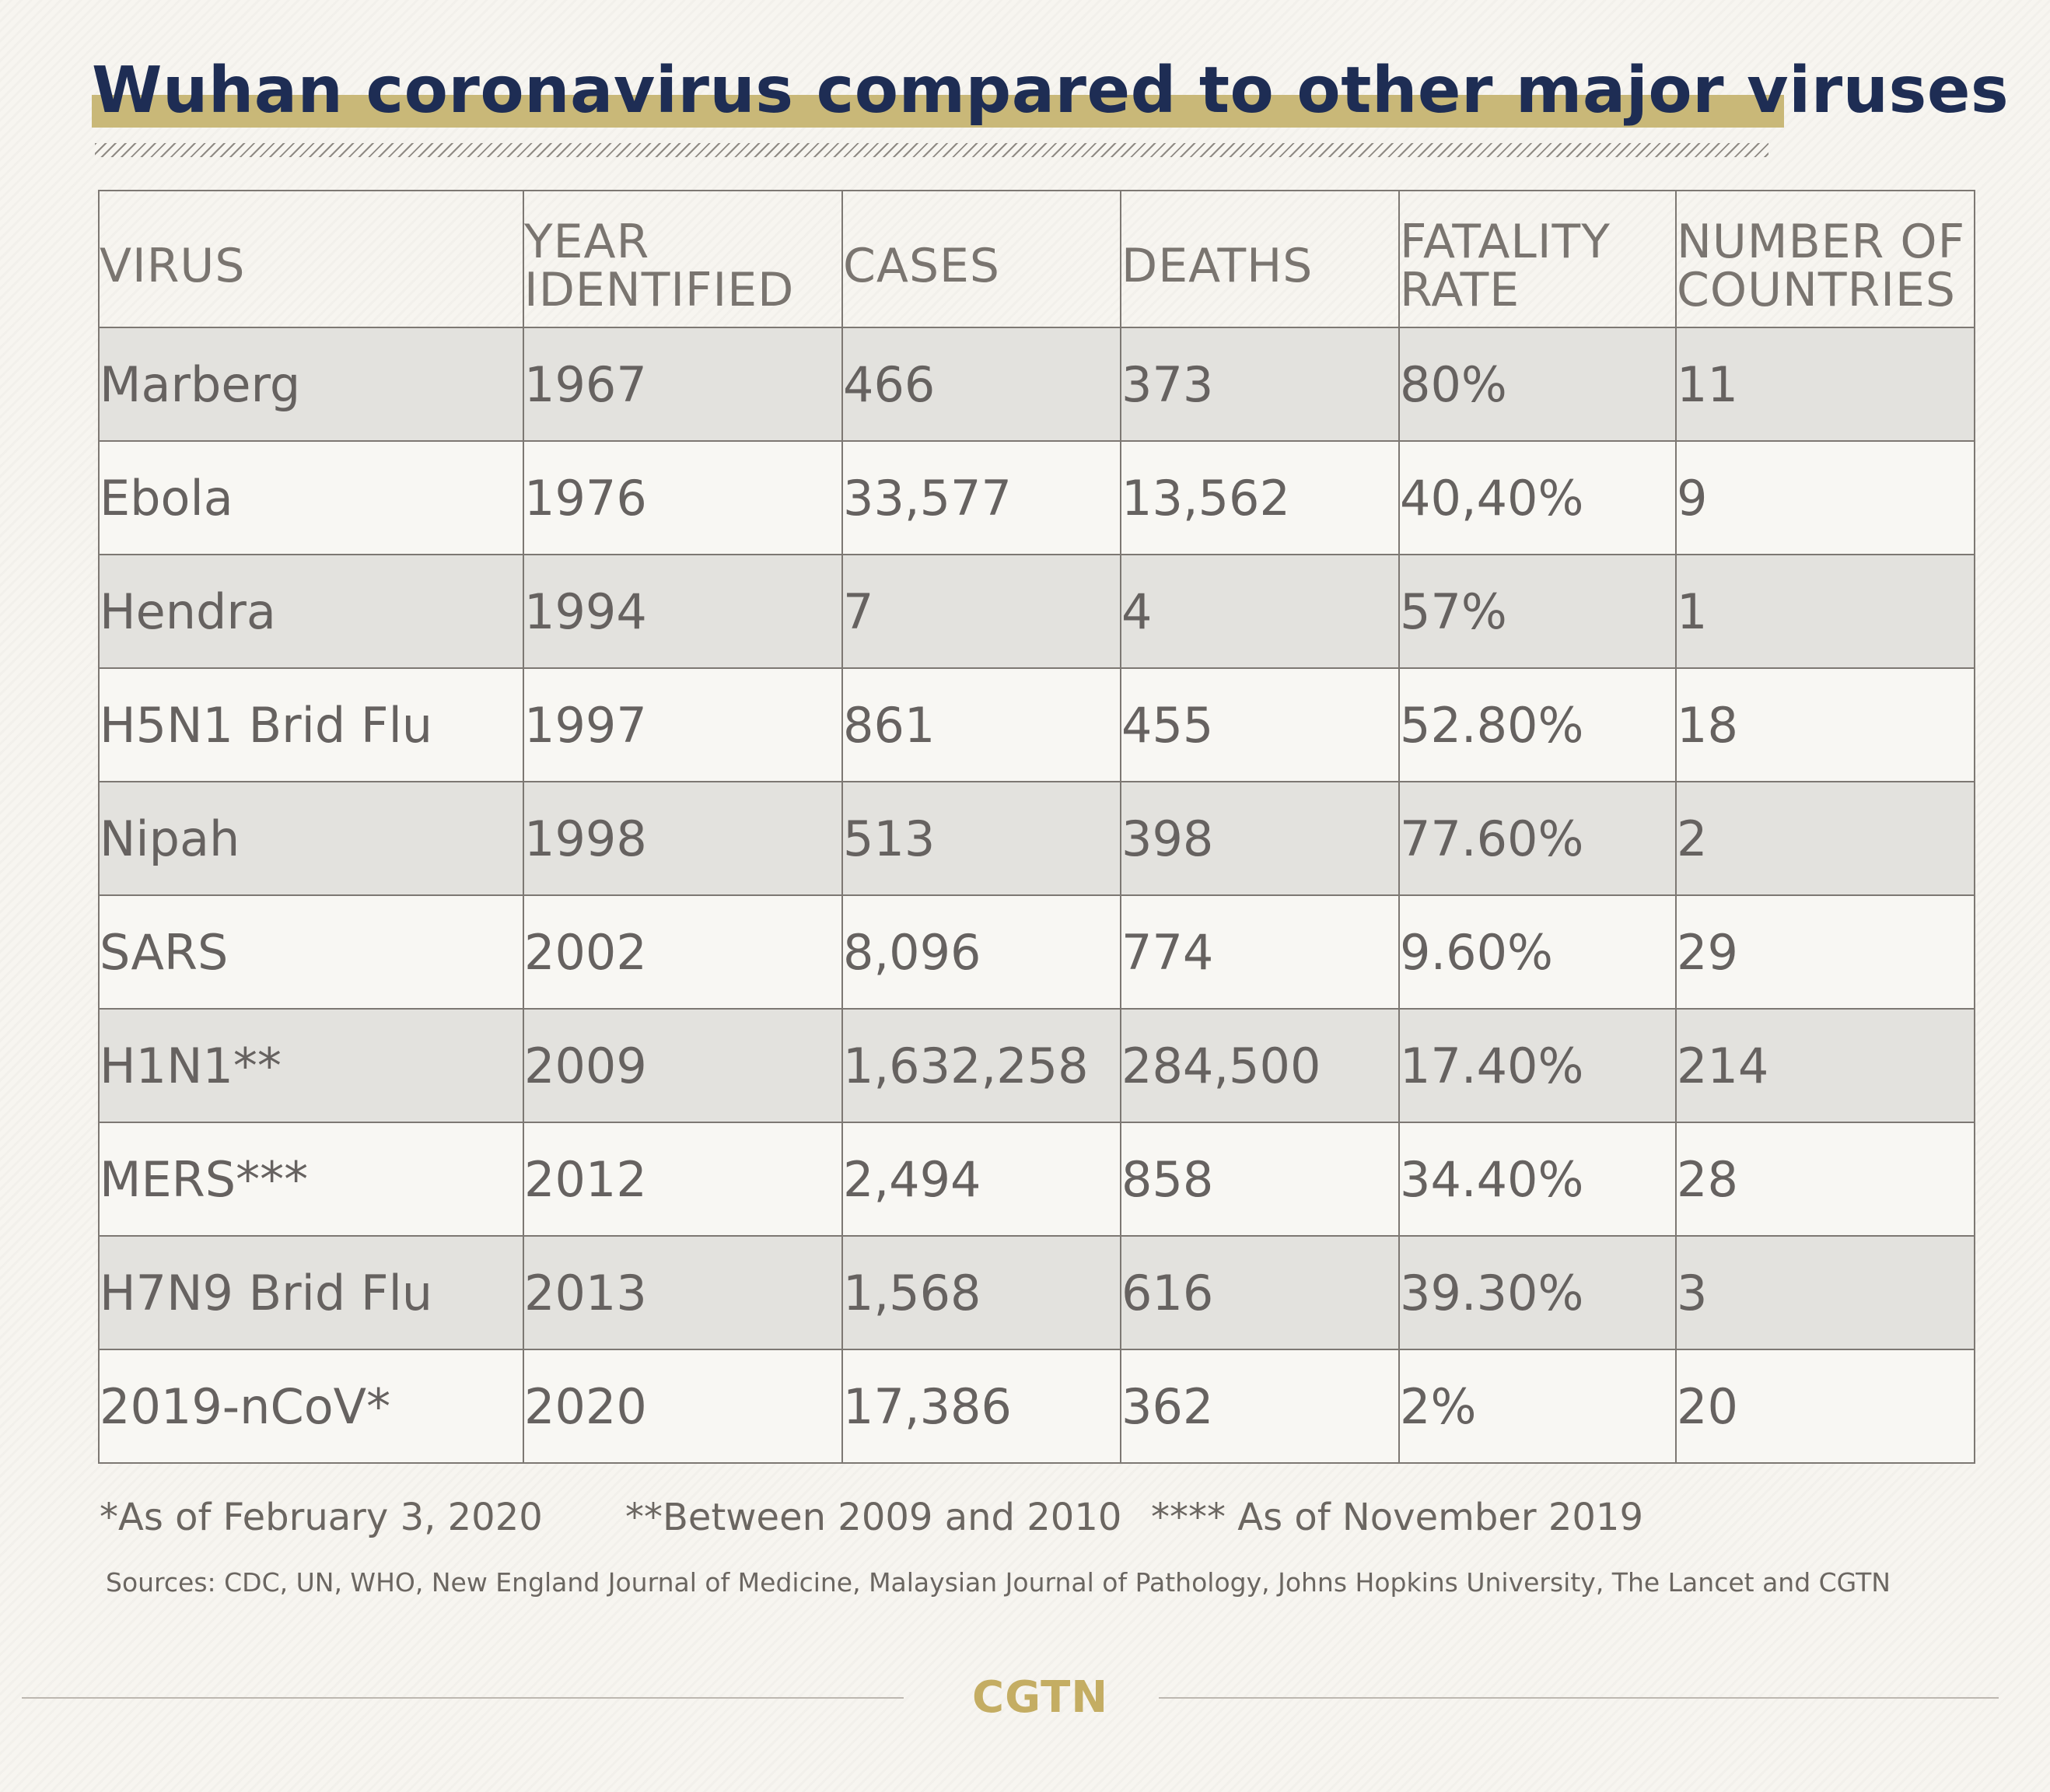 Image resolution: width=2050 pixels, height=1792 pixels. What do you see at coordinates (1260, 839) in the screenshot?
I see `cell-deaths: 398` at bounding box center [1260, 839].